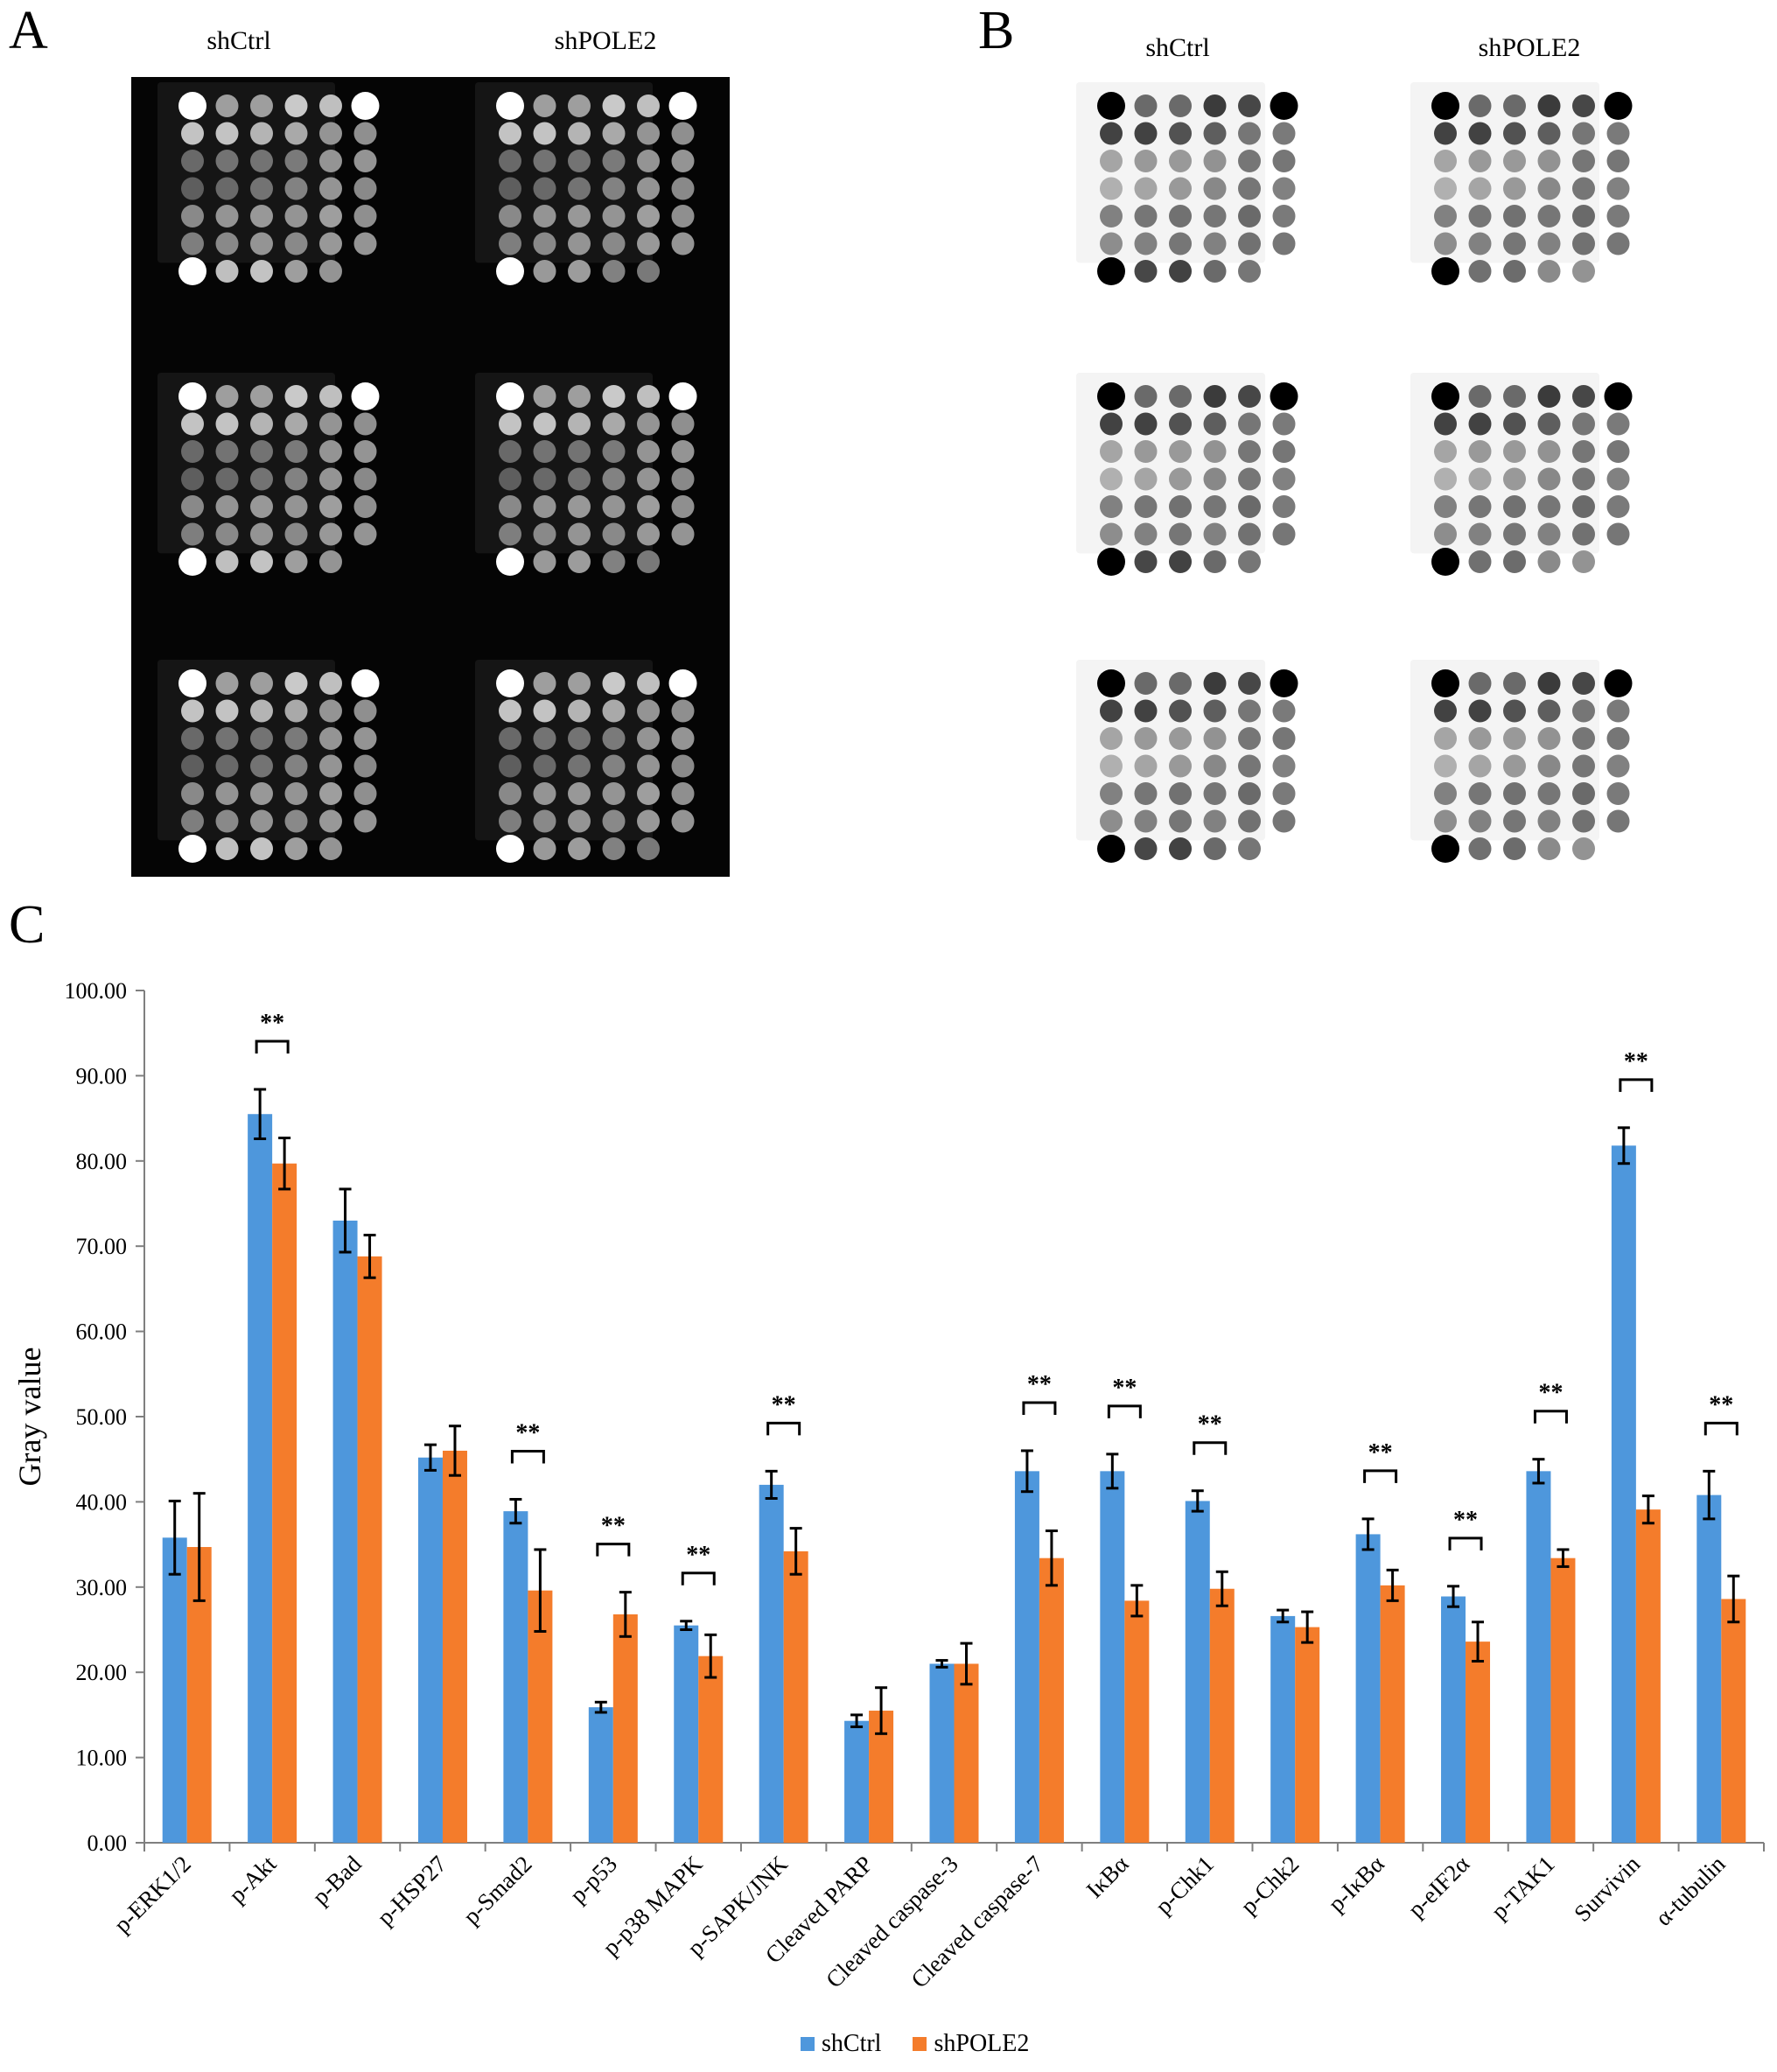 Image resolution: width=1777 pixels, height=2072 pixels. Describe the element at coordinates (625, 1728) in the screenshot. I see `bar-shpole2` at that location.